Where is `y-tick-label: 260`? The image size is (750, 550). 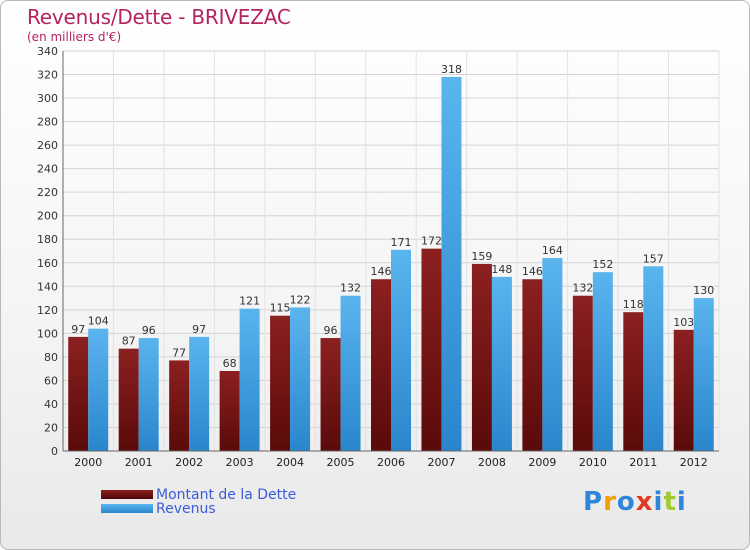
y-tick-label: 260 is located at coordinates (47, 145).